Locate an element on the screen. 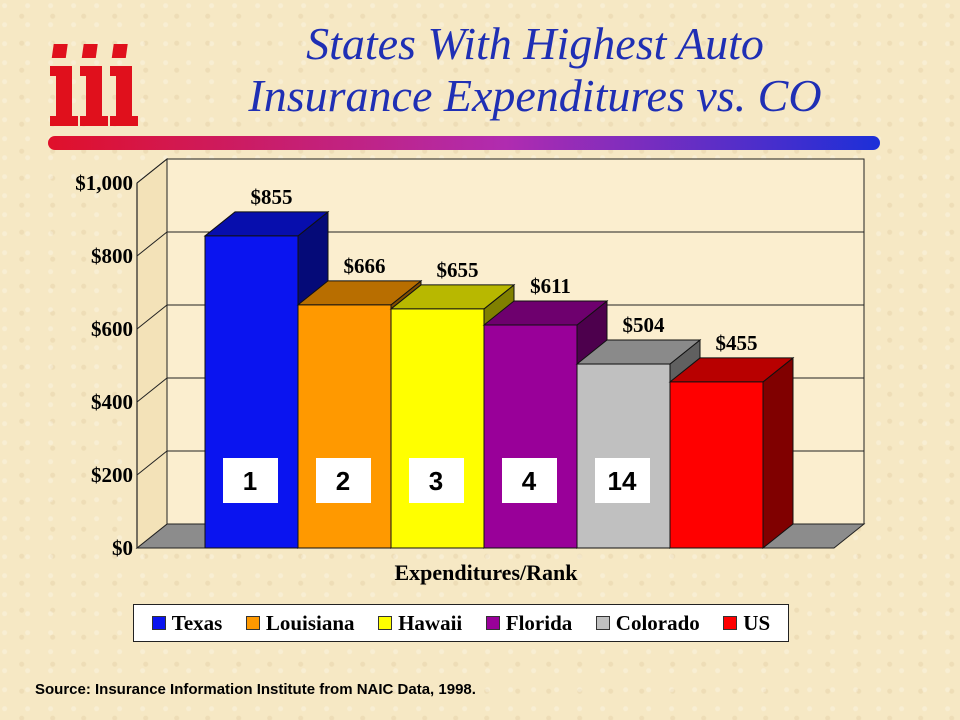  legend-item-hawaii: Hawaii is located at coordinates (420, 623).